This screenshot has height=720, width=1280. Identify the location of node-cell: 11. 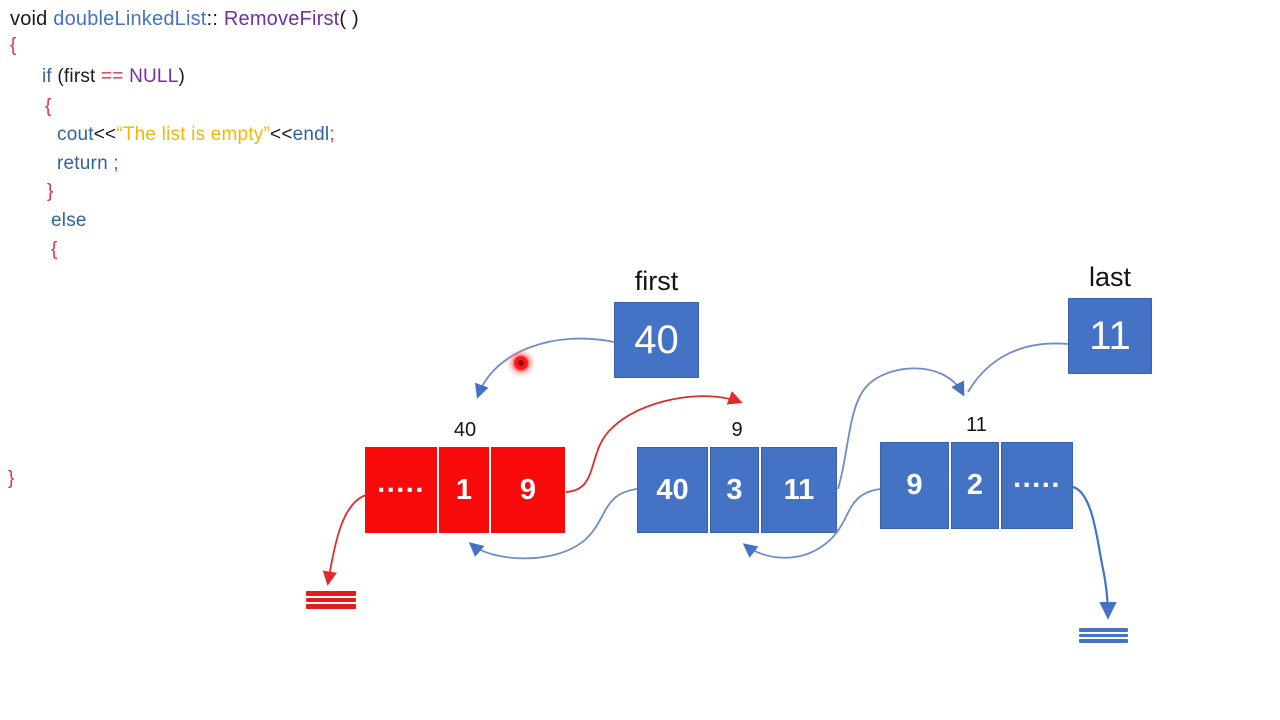
(799, 490).